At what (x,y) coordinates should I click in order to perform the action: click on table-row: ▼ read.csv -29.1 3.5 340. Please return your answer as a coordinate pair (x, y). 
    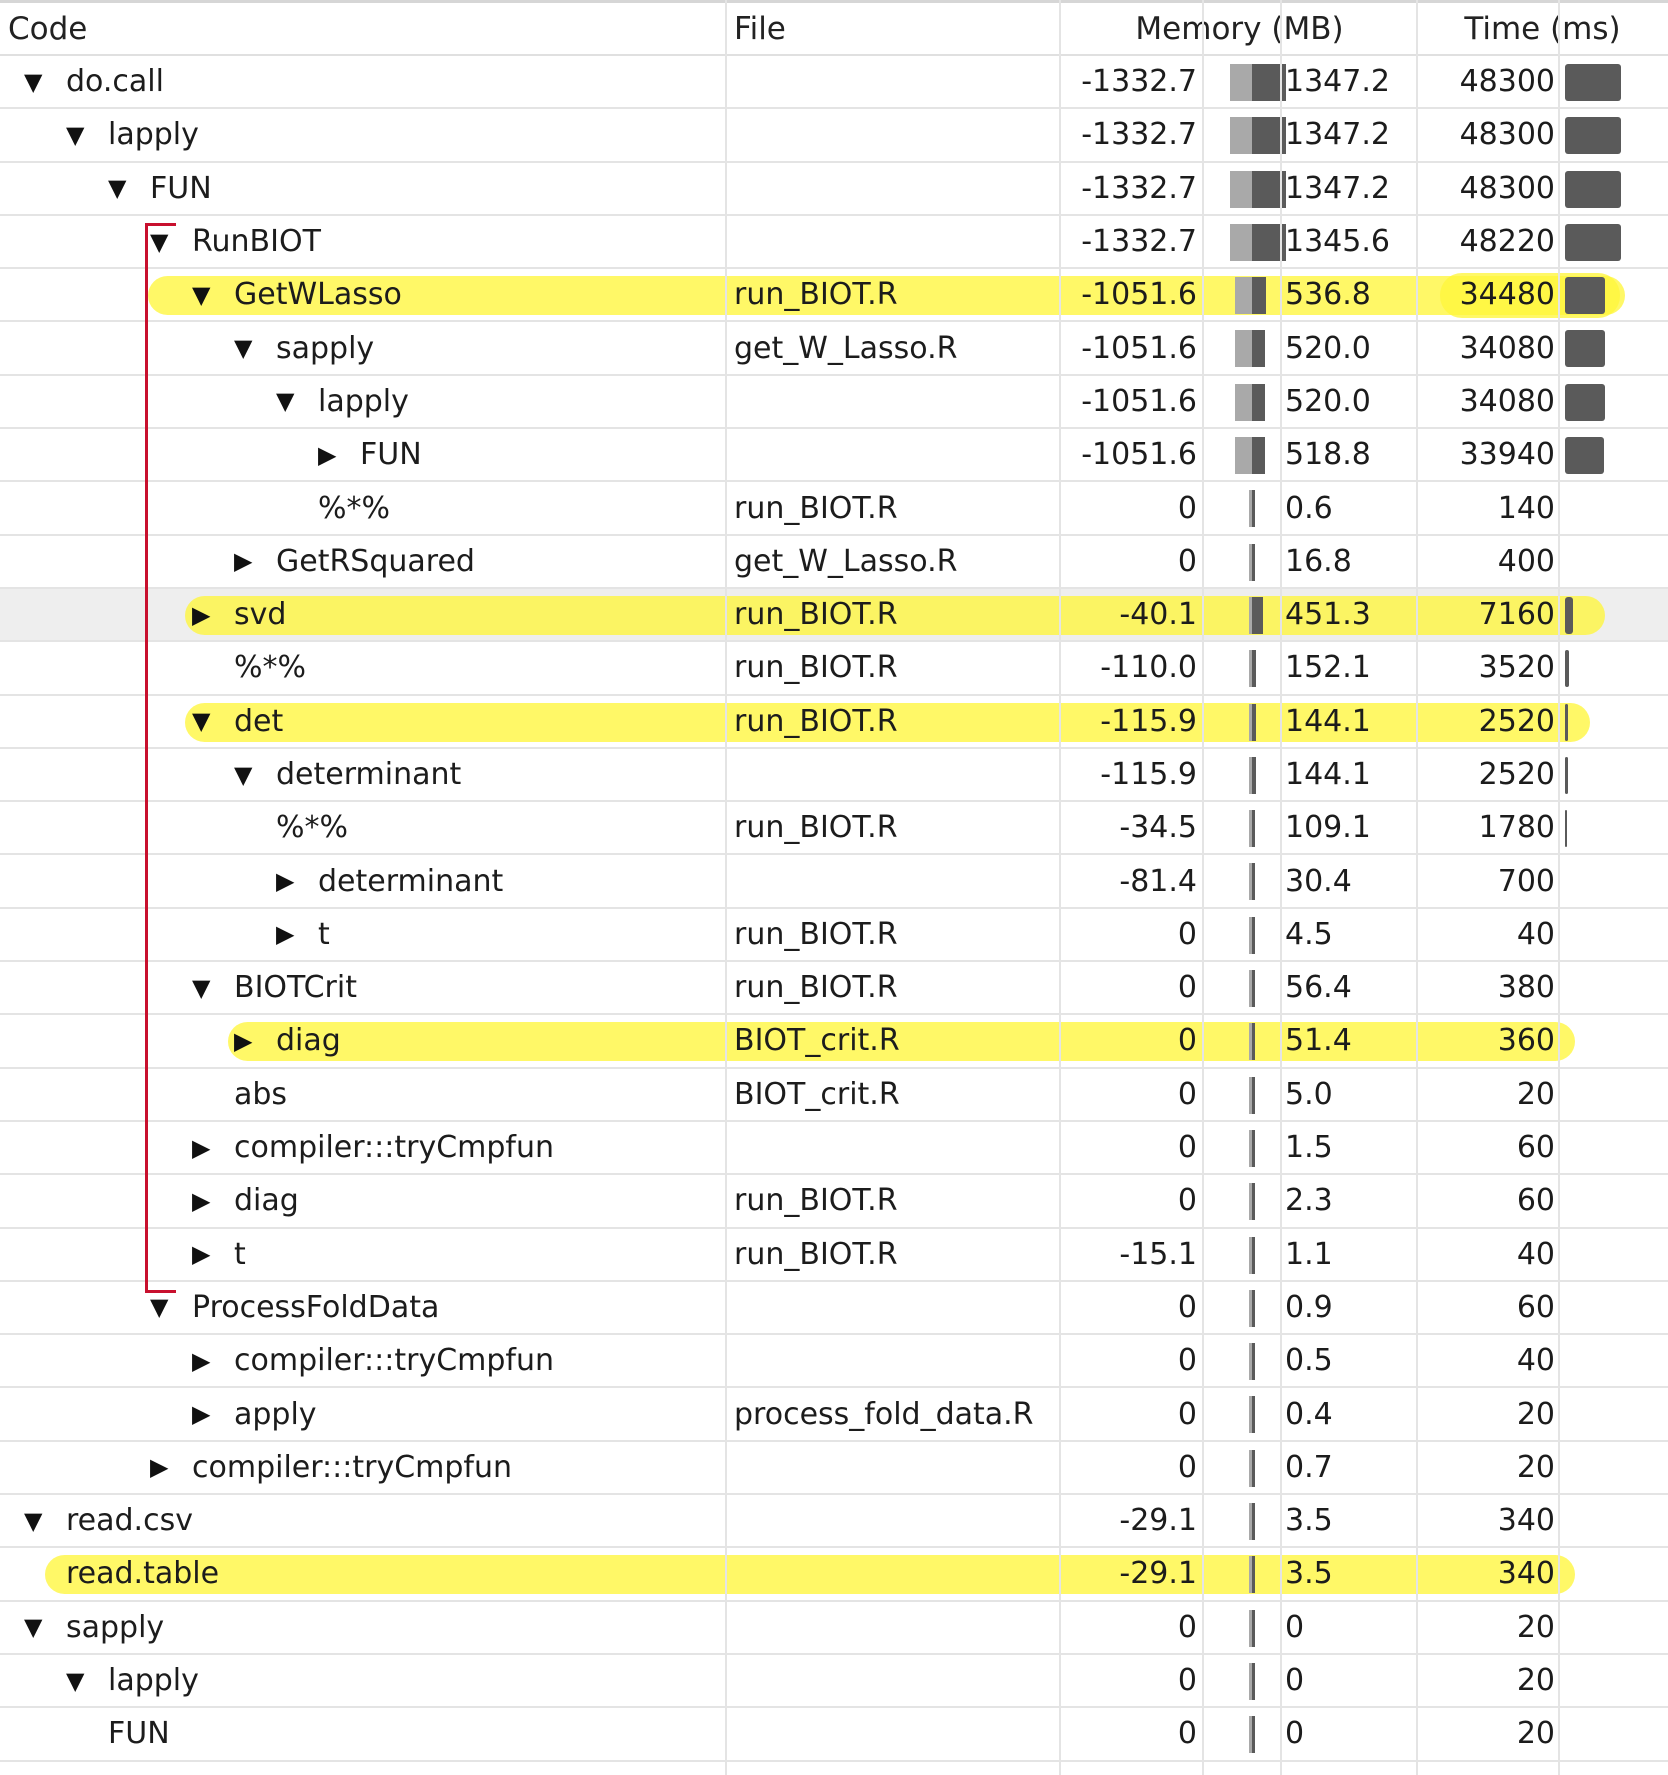
    Looking at the image, I should click on (834, 1522).